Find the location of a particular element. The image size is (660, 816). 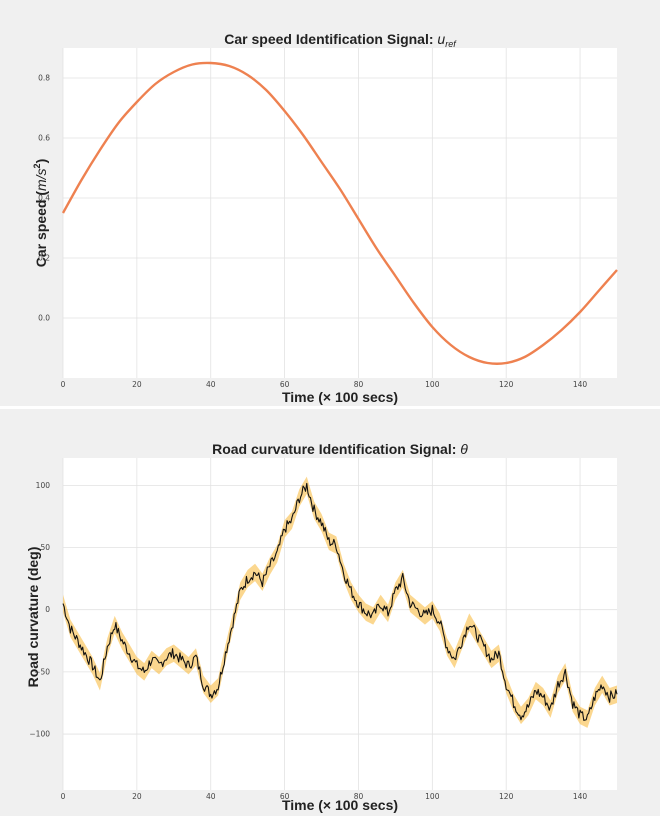

y-tick-label: −100 is located at coordinates (39, 734).